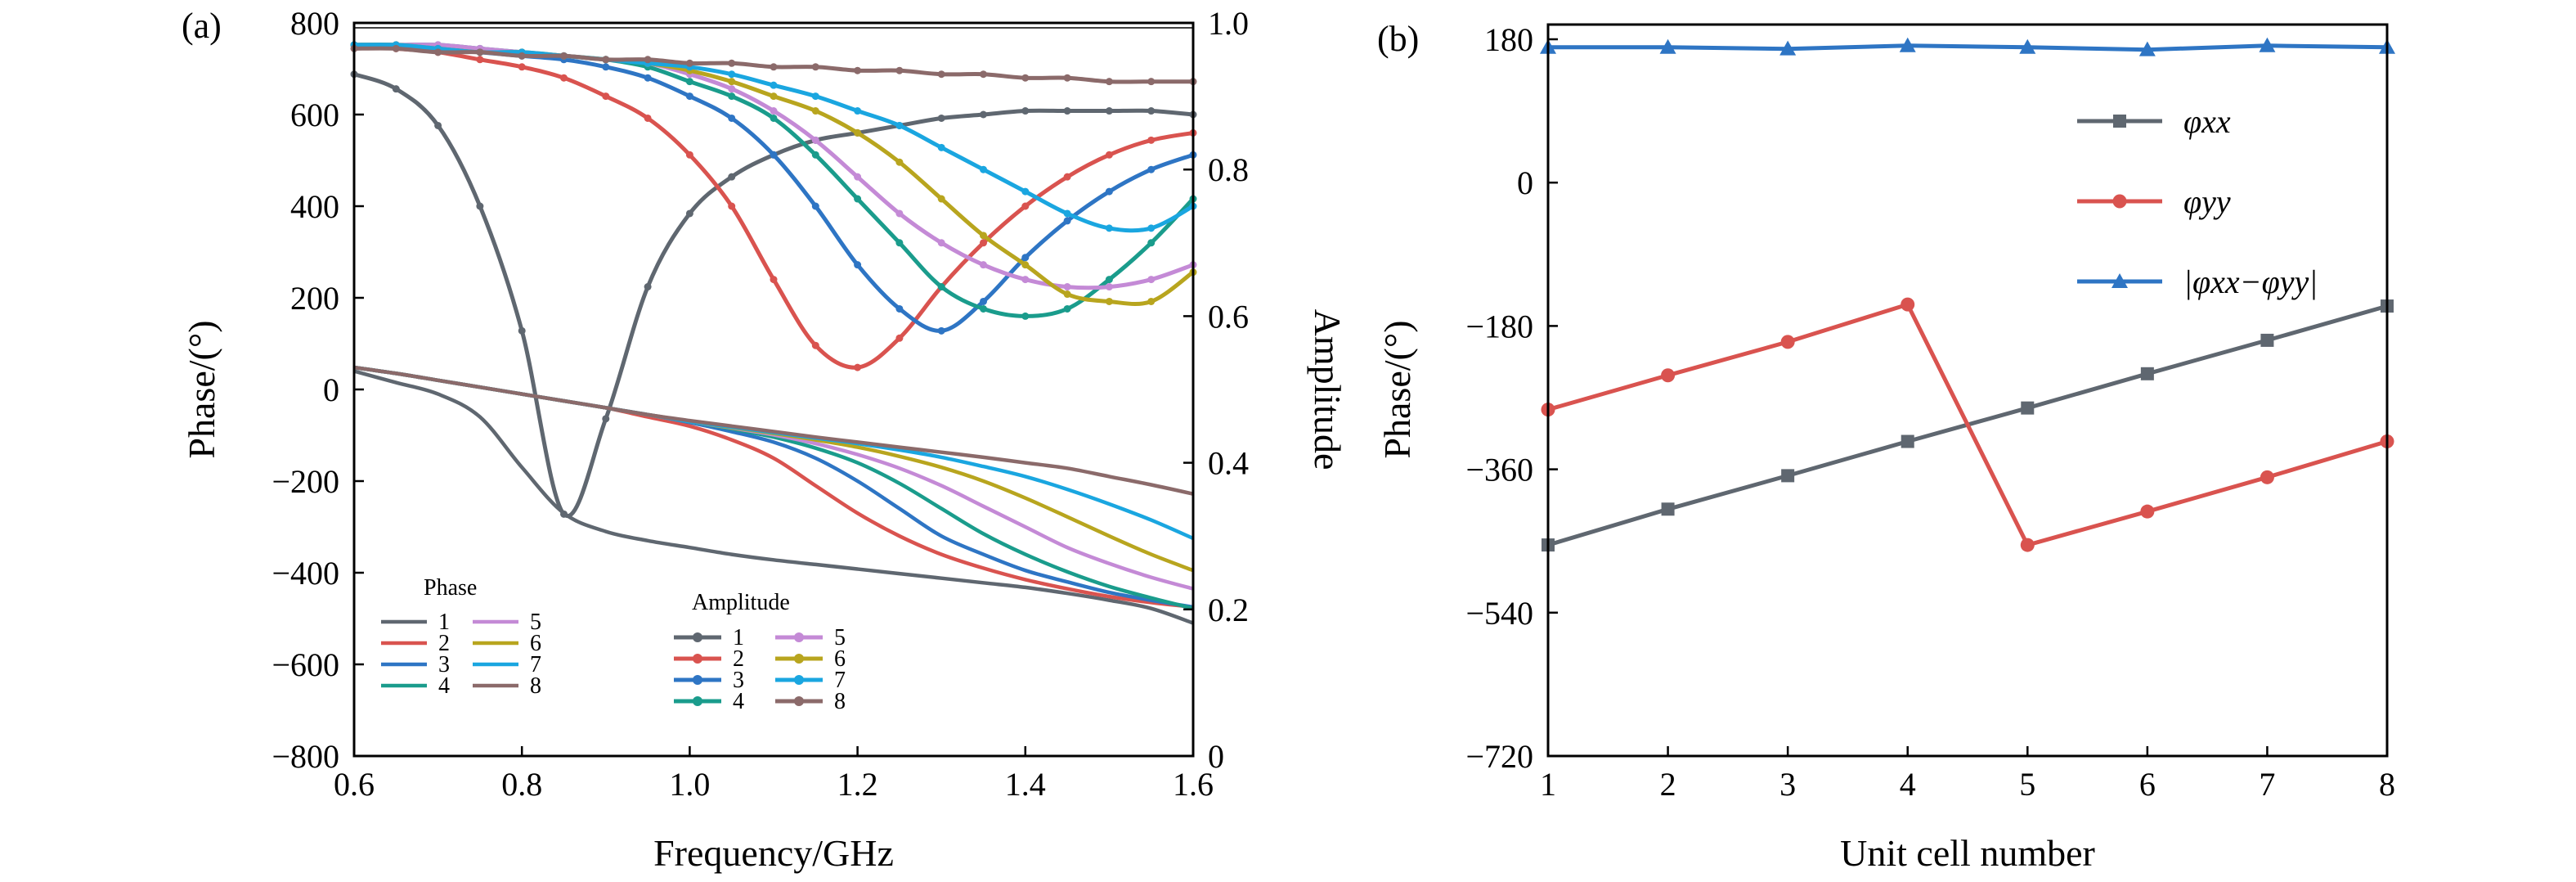 The image size is (2576, 882). I want to click on right-y-tick-label: 0.8, so click(1228, 170).